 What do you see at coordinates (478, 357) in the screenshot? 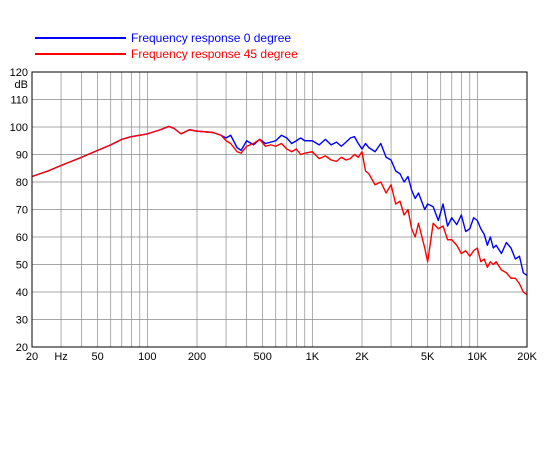
I see `x-tick-label: 10K` at bounding box center [478, 357].